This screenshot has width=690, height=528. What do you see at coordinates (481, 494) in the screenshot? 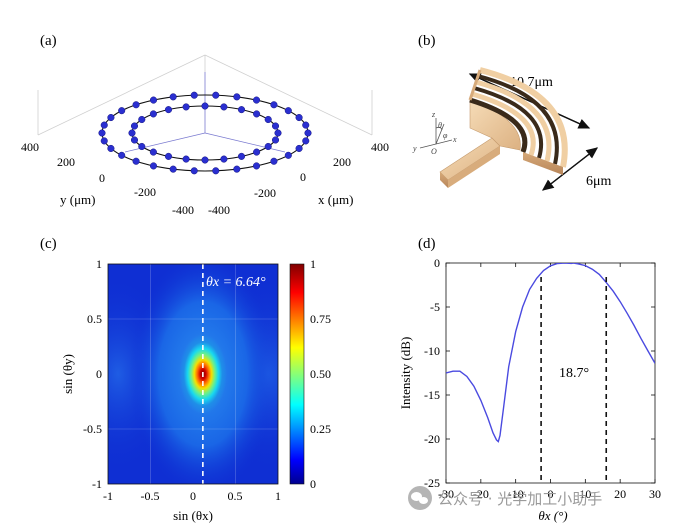
I see `d-x-tick: -20` at bounding box center [481, 494].